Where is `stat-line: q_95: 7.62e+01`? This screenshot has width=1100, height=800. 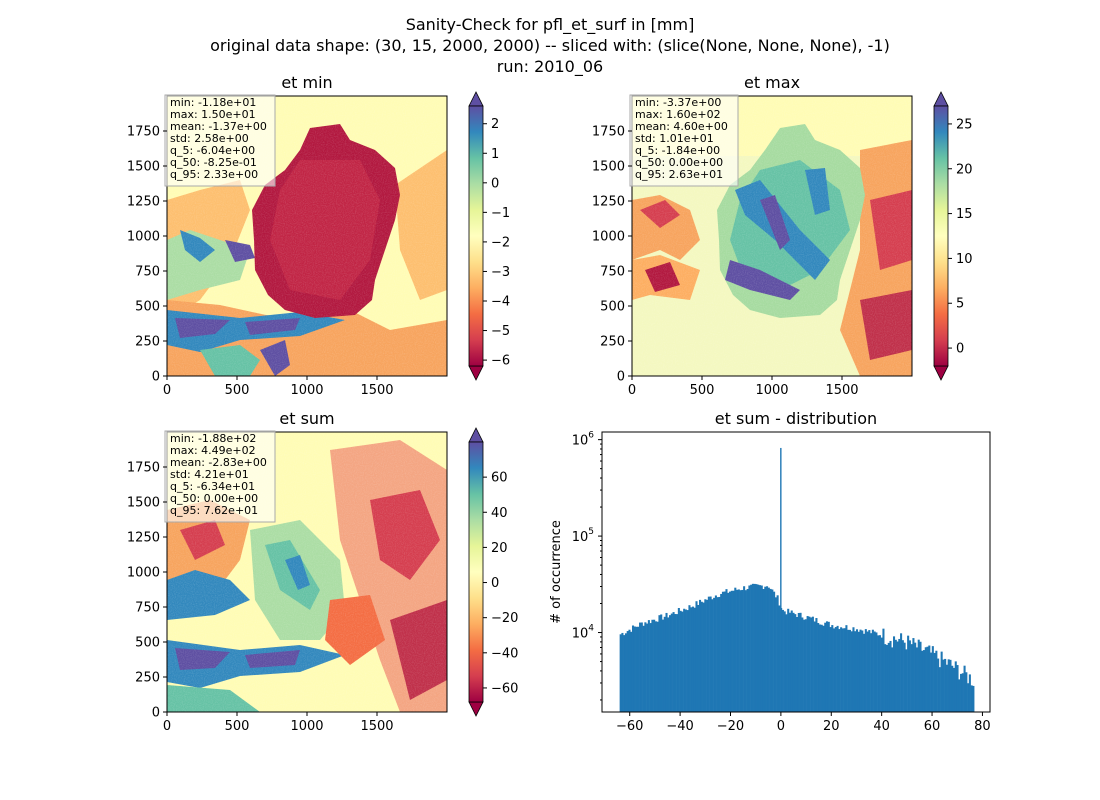
stat-line: q_95: 7.62e+01 is located at coordinates (214, 510).